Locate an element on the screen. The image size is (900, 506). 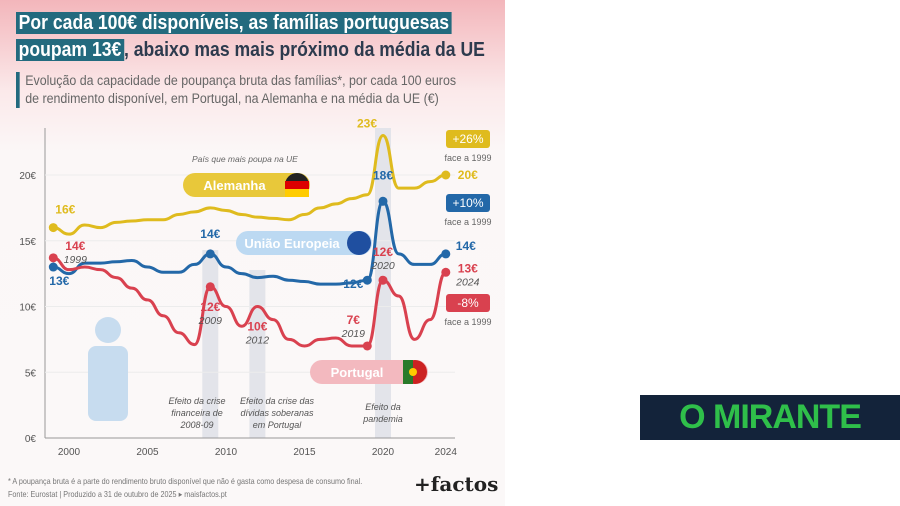
x-tick-label: 2015 is located at coordinates (304, 452).